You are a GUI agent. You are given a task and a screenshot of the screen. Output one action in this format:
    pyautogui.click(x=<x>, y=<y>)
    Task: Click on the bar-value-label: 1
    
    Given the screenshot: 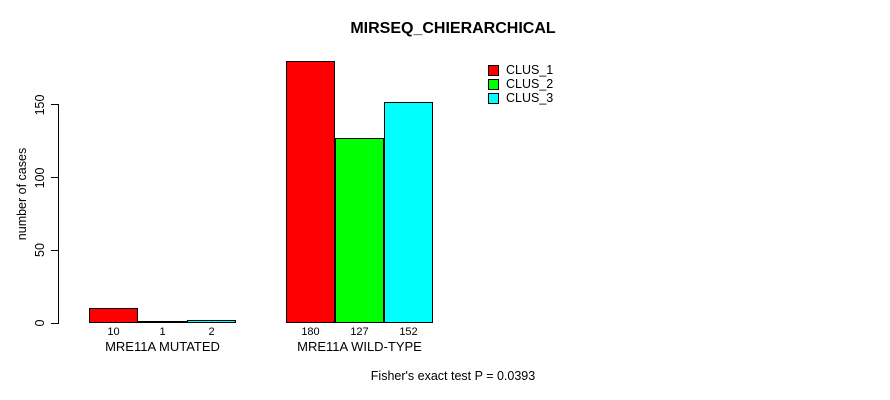 What is the action you would take?
    pyautogui.click(x=162, y=332)
    